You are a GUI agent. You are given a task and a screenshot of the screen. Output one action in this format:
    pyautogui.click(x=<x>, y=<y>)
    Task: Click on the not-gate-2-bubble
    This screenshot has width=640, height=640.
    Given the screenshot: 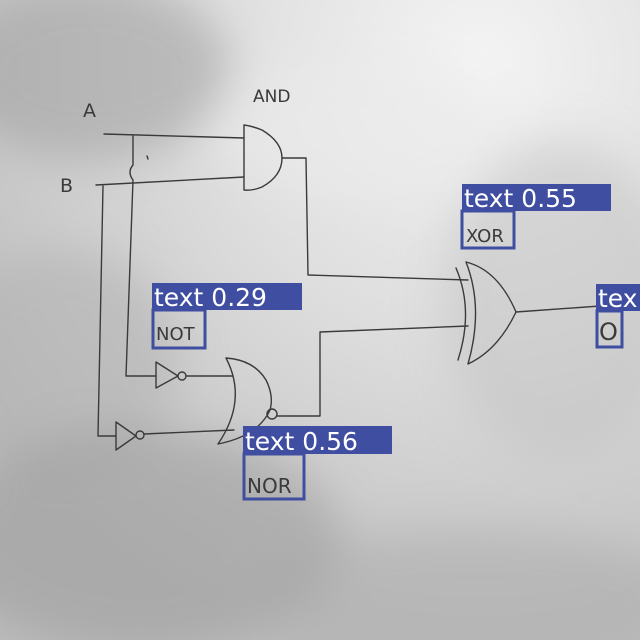 What is the action you would take?
    pyautogui.click(x=140, y=435)
    